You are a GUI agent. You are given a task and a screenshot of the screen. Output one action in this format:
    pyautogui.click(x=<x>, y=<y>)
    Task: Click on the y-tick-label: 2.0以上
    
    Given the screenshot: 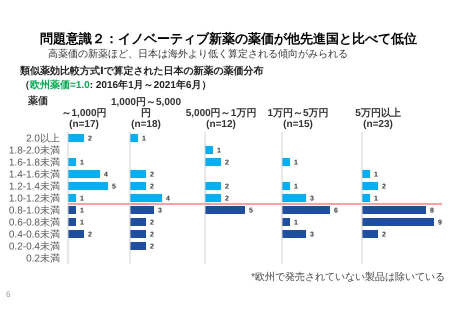 What is the action you would take?
    pyautogui.click(x=43, y=138)
    